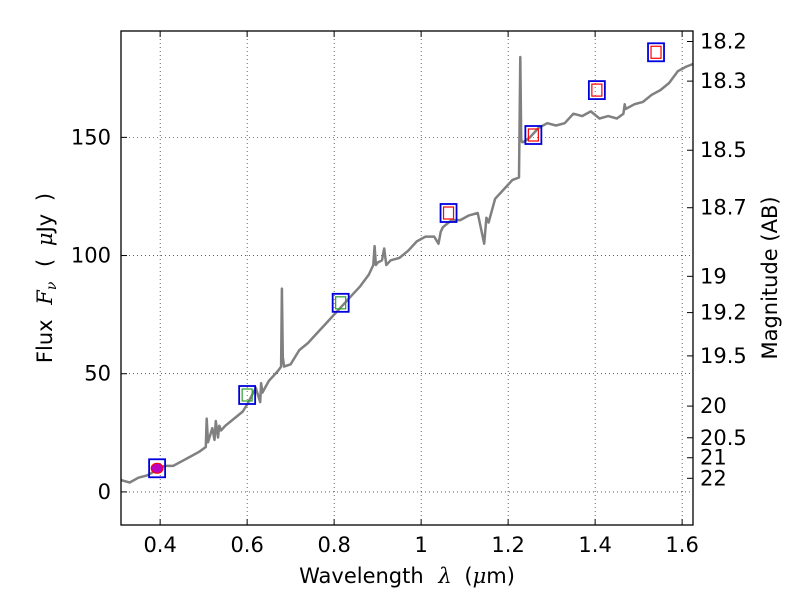 The width and height of the screenshot is (800, 600). I want to click on y-tick-label: 0, so click(104, 492).